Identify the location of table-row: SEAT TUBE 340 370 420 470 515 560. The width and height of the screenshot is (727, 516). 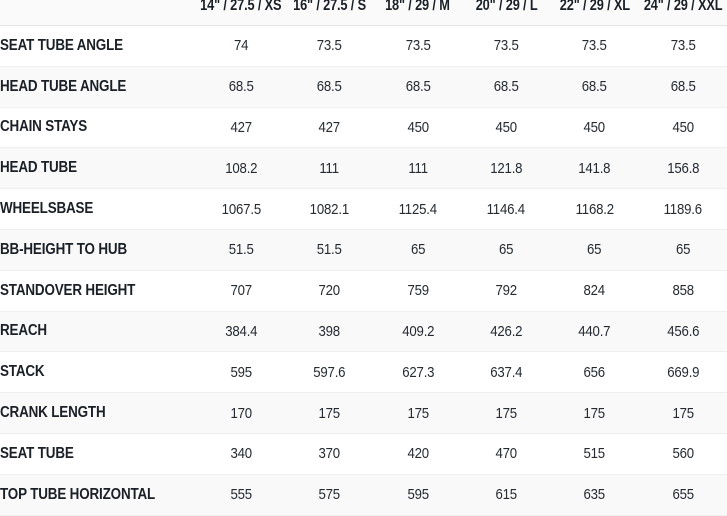
(363, 454).